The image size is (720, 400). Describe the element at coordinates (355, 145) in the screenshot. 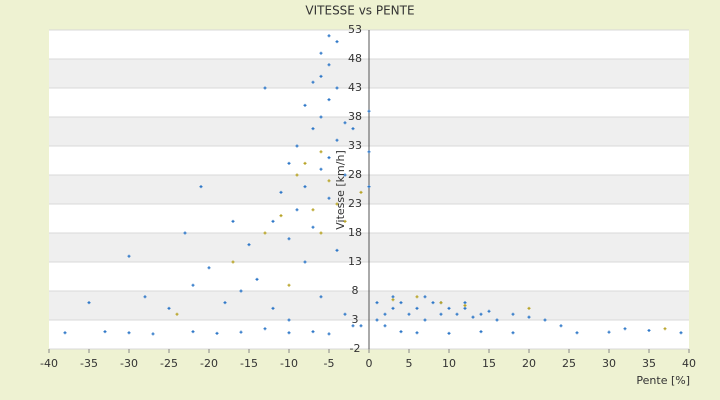

I see `y-tick-label: 33` at that location.